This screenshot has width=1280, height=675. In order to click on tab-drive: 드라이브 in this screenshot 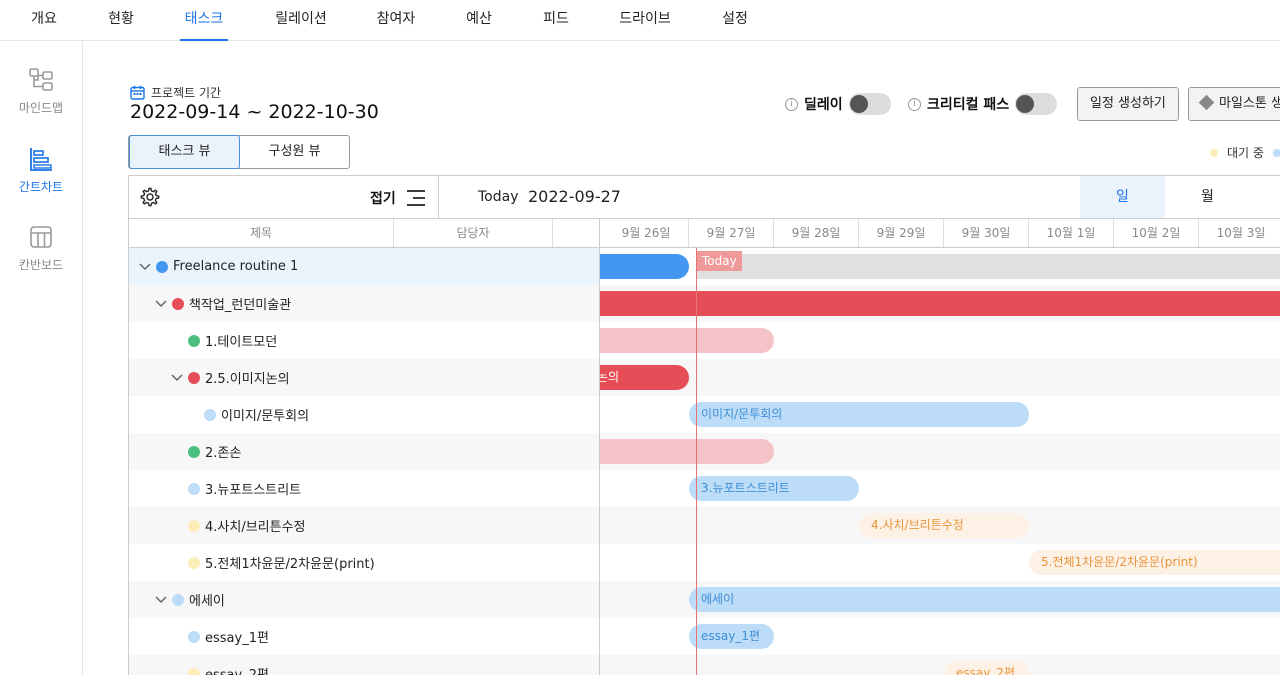, I will do `click(645, 19)`.